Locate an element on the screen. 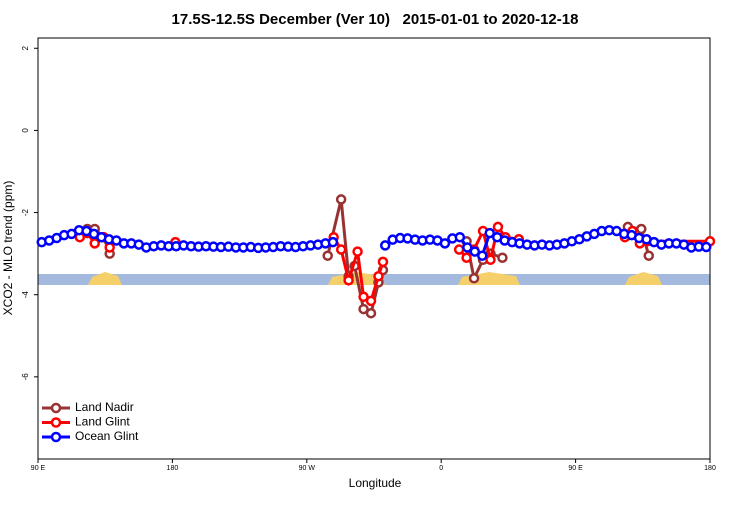 The height and width of the screenshot is (505, 750). x-tick-label: 0 is located at coordinates (441, 468).